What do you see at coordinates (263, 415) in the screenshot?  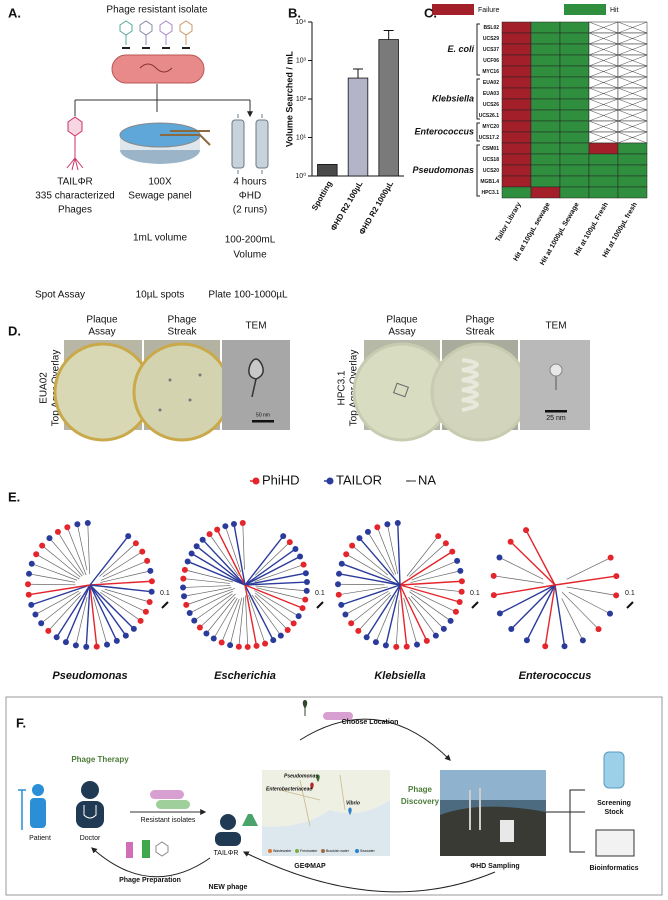 I see `scale-bar-label: 50 nm` at bounding box center [263, 415].